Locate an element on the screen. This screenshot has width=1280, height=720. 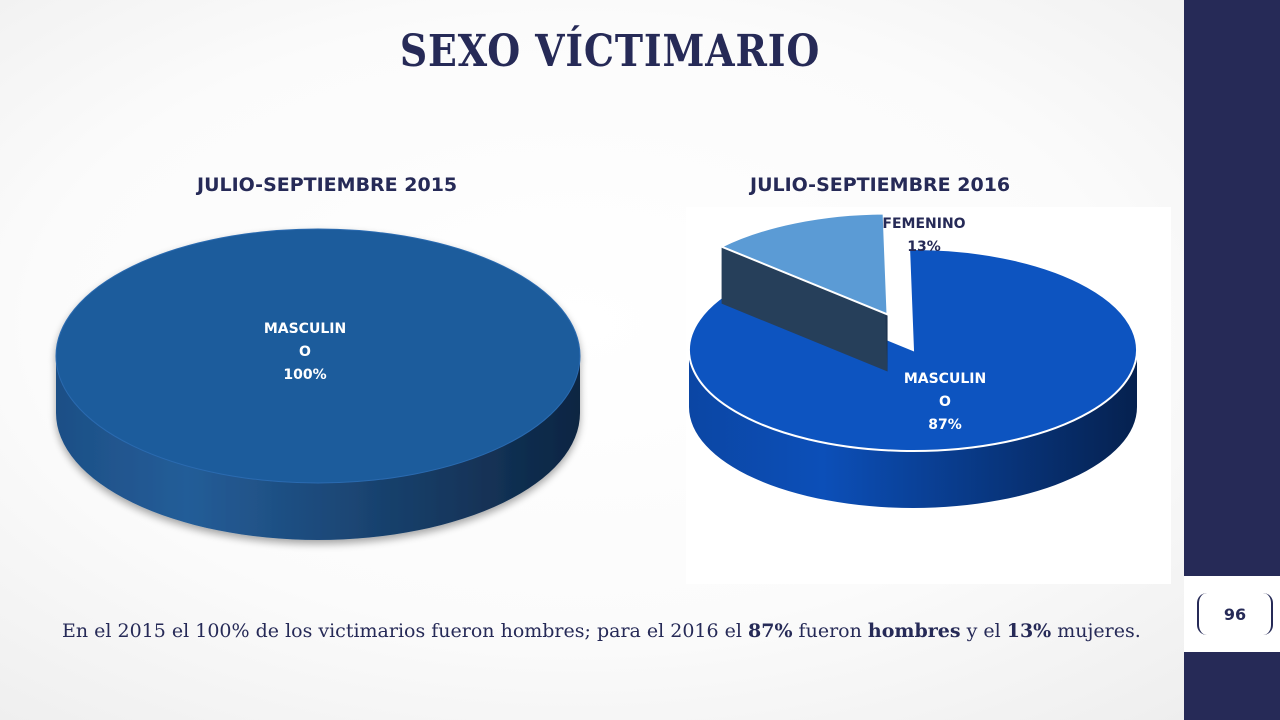
pie-slice-2016-femenino is located at coordinates (804, 264).